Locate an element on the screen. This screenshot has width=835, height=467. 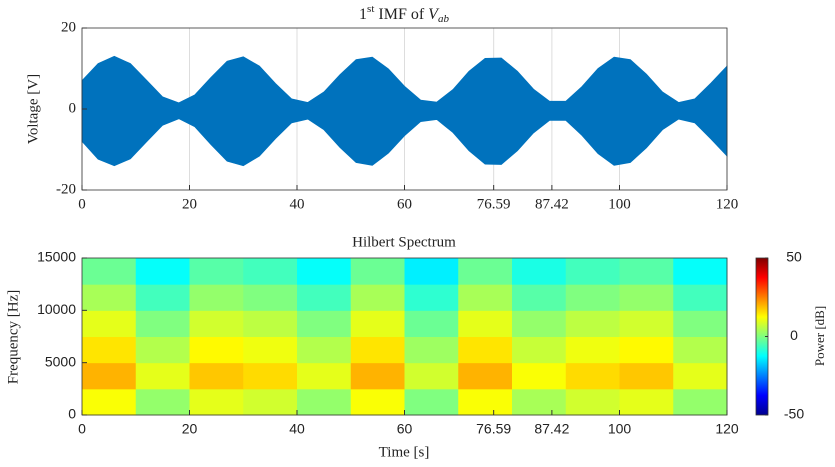
title-part: IMF of is located at coordinates (401, 14).